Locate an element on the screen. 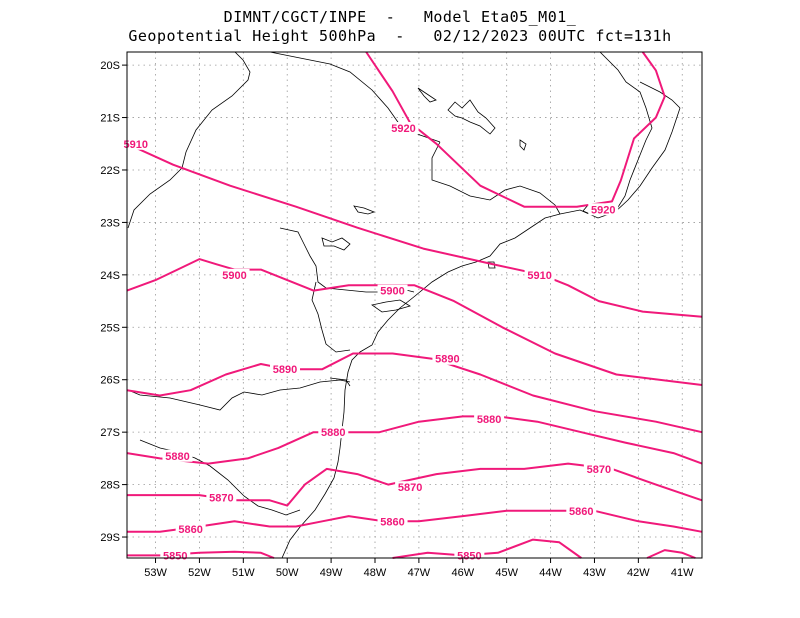 This screenshot has width=800, height=618. lon-label: 41W is located at coordinates (682, 573).